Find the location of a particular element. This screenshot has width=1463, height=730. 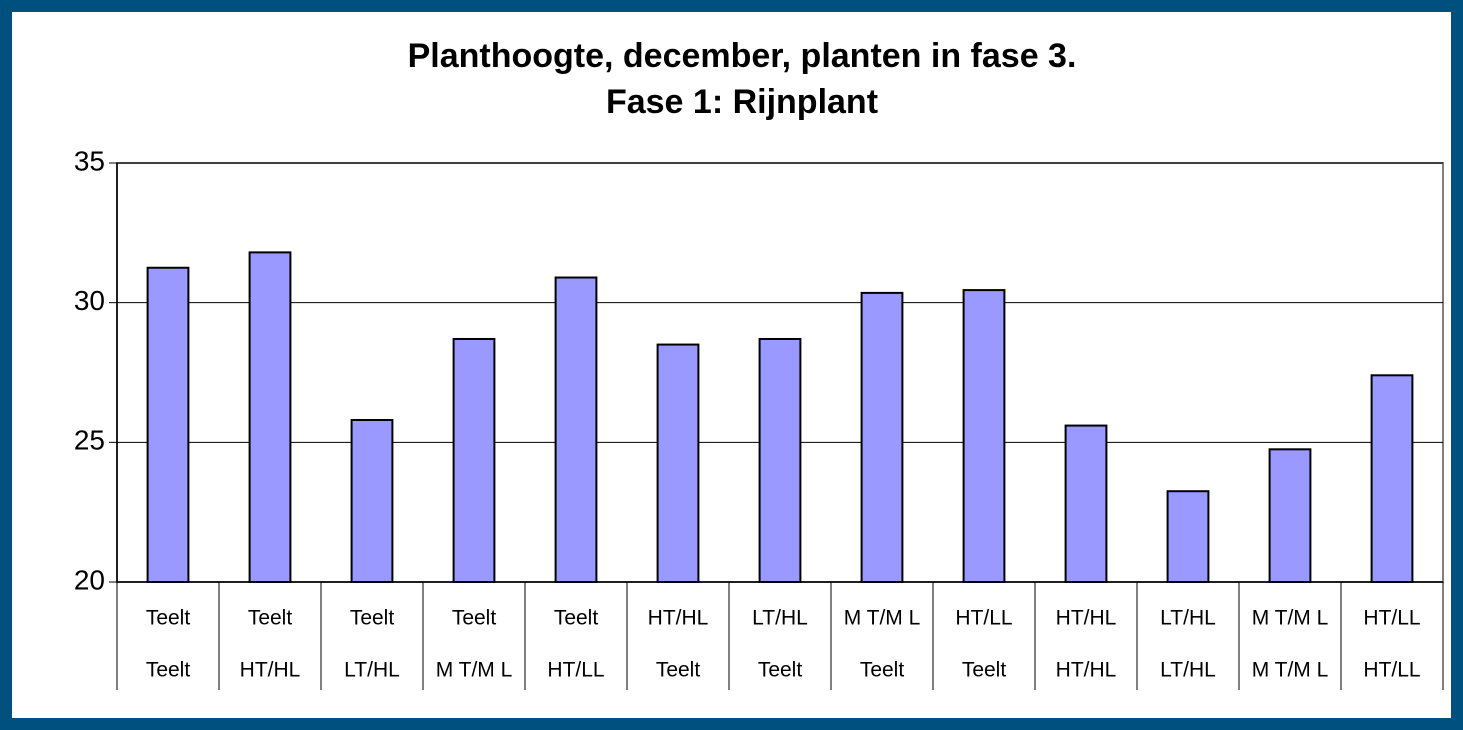

chart-subtitle: Fase 1: Rijnplant is located at coordinates (742, 102).